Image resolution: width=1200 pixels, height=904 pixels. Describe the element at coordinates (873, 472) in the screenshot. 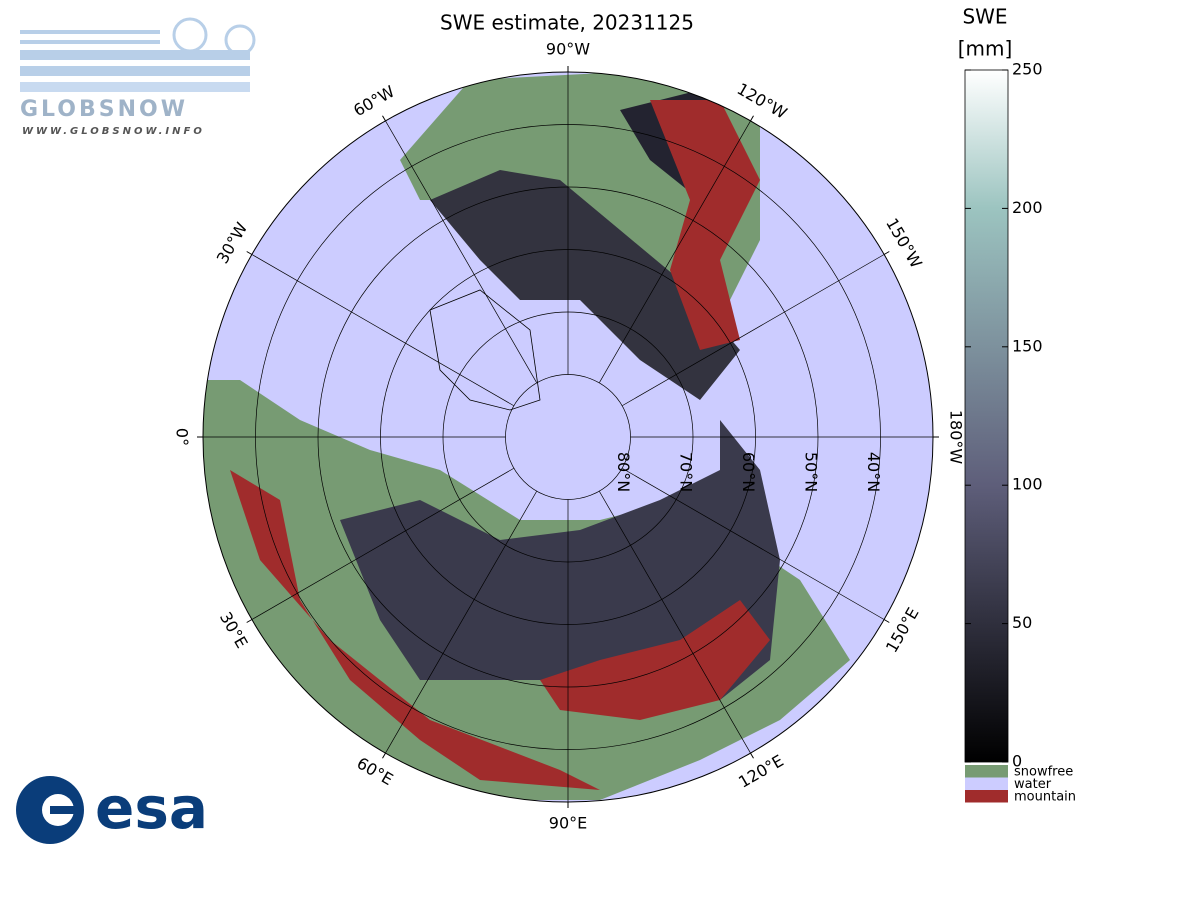

I see `parallel-label: 40°N` at that location.